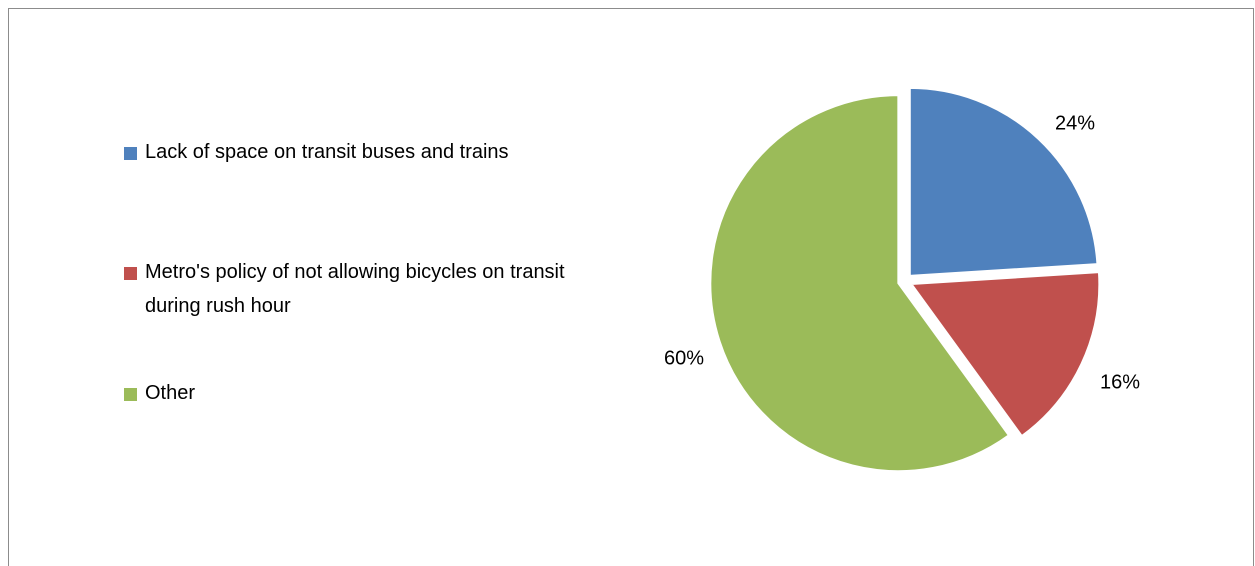 This screenshot has width=1255, height=566. What do you see at coordinates (1003, 181) in the screenshot?
I see `pie-slice-lack-of-space` at bounding box center [1003, 181].